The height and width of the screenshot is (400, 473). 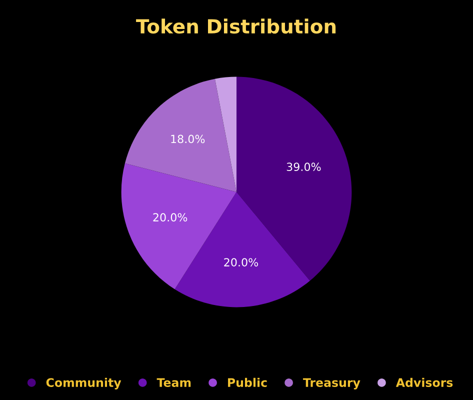 I want to click on legend-label: Public, so click(x=247, y=382).